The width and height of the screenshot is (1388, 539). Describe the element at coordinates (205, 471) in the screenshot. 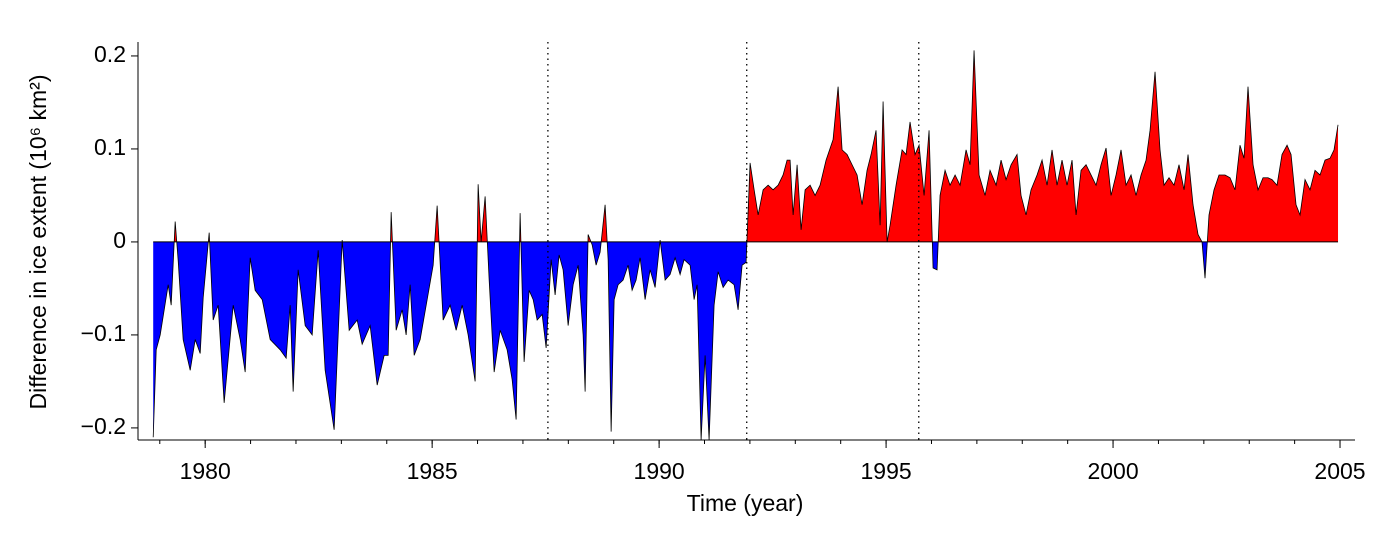

I see `x-tick-label: 1980` at that location.